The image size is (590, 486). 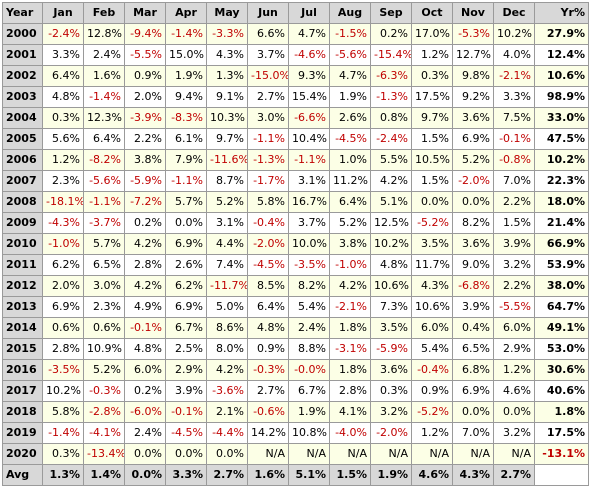 I want to click on column-header-yearly: Yr%, so click(x=561, y=13).